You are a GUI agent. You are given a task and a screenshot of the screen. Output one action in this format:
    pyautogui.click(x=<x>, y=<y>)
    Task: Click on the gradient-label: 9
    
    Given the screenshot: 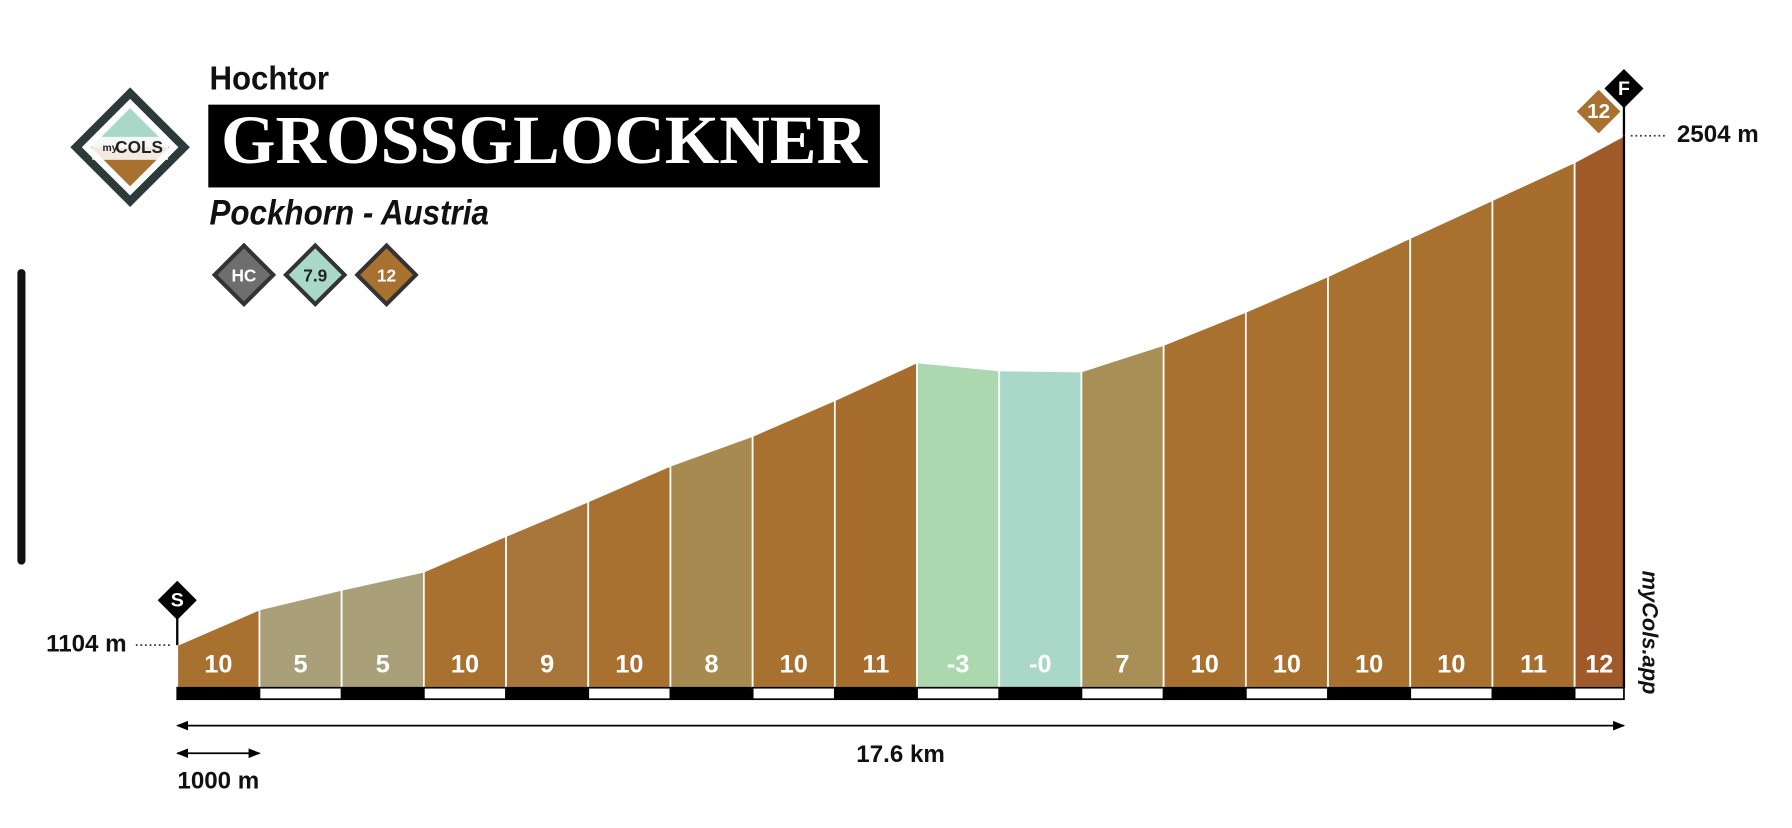 What is the action you would take?
    pyautogui.click(x=547, y=665)
    